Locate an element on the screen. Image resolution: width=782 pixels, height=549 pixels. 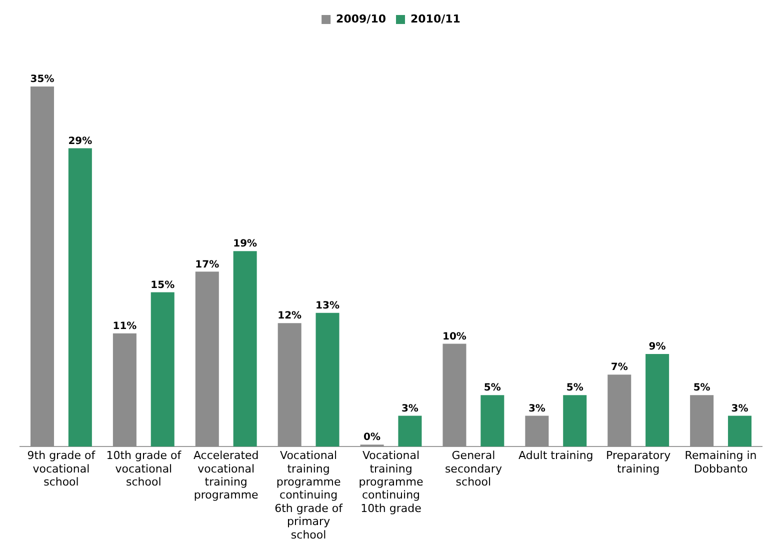
data-label: 9% is located at coordinates (657, 347).